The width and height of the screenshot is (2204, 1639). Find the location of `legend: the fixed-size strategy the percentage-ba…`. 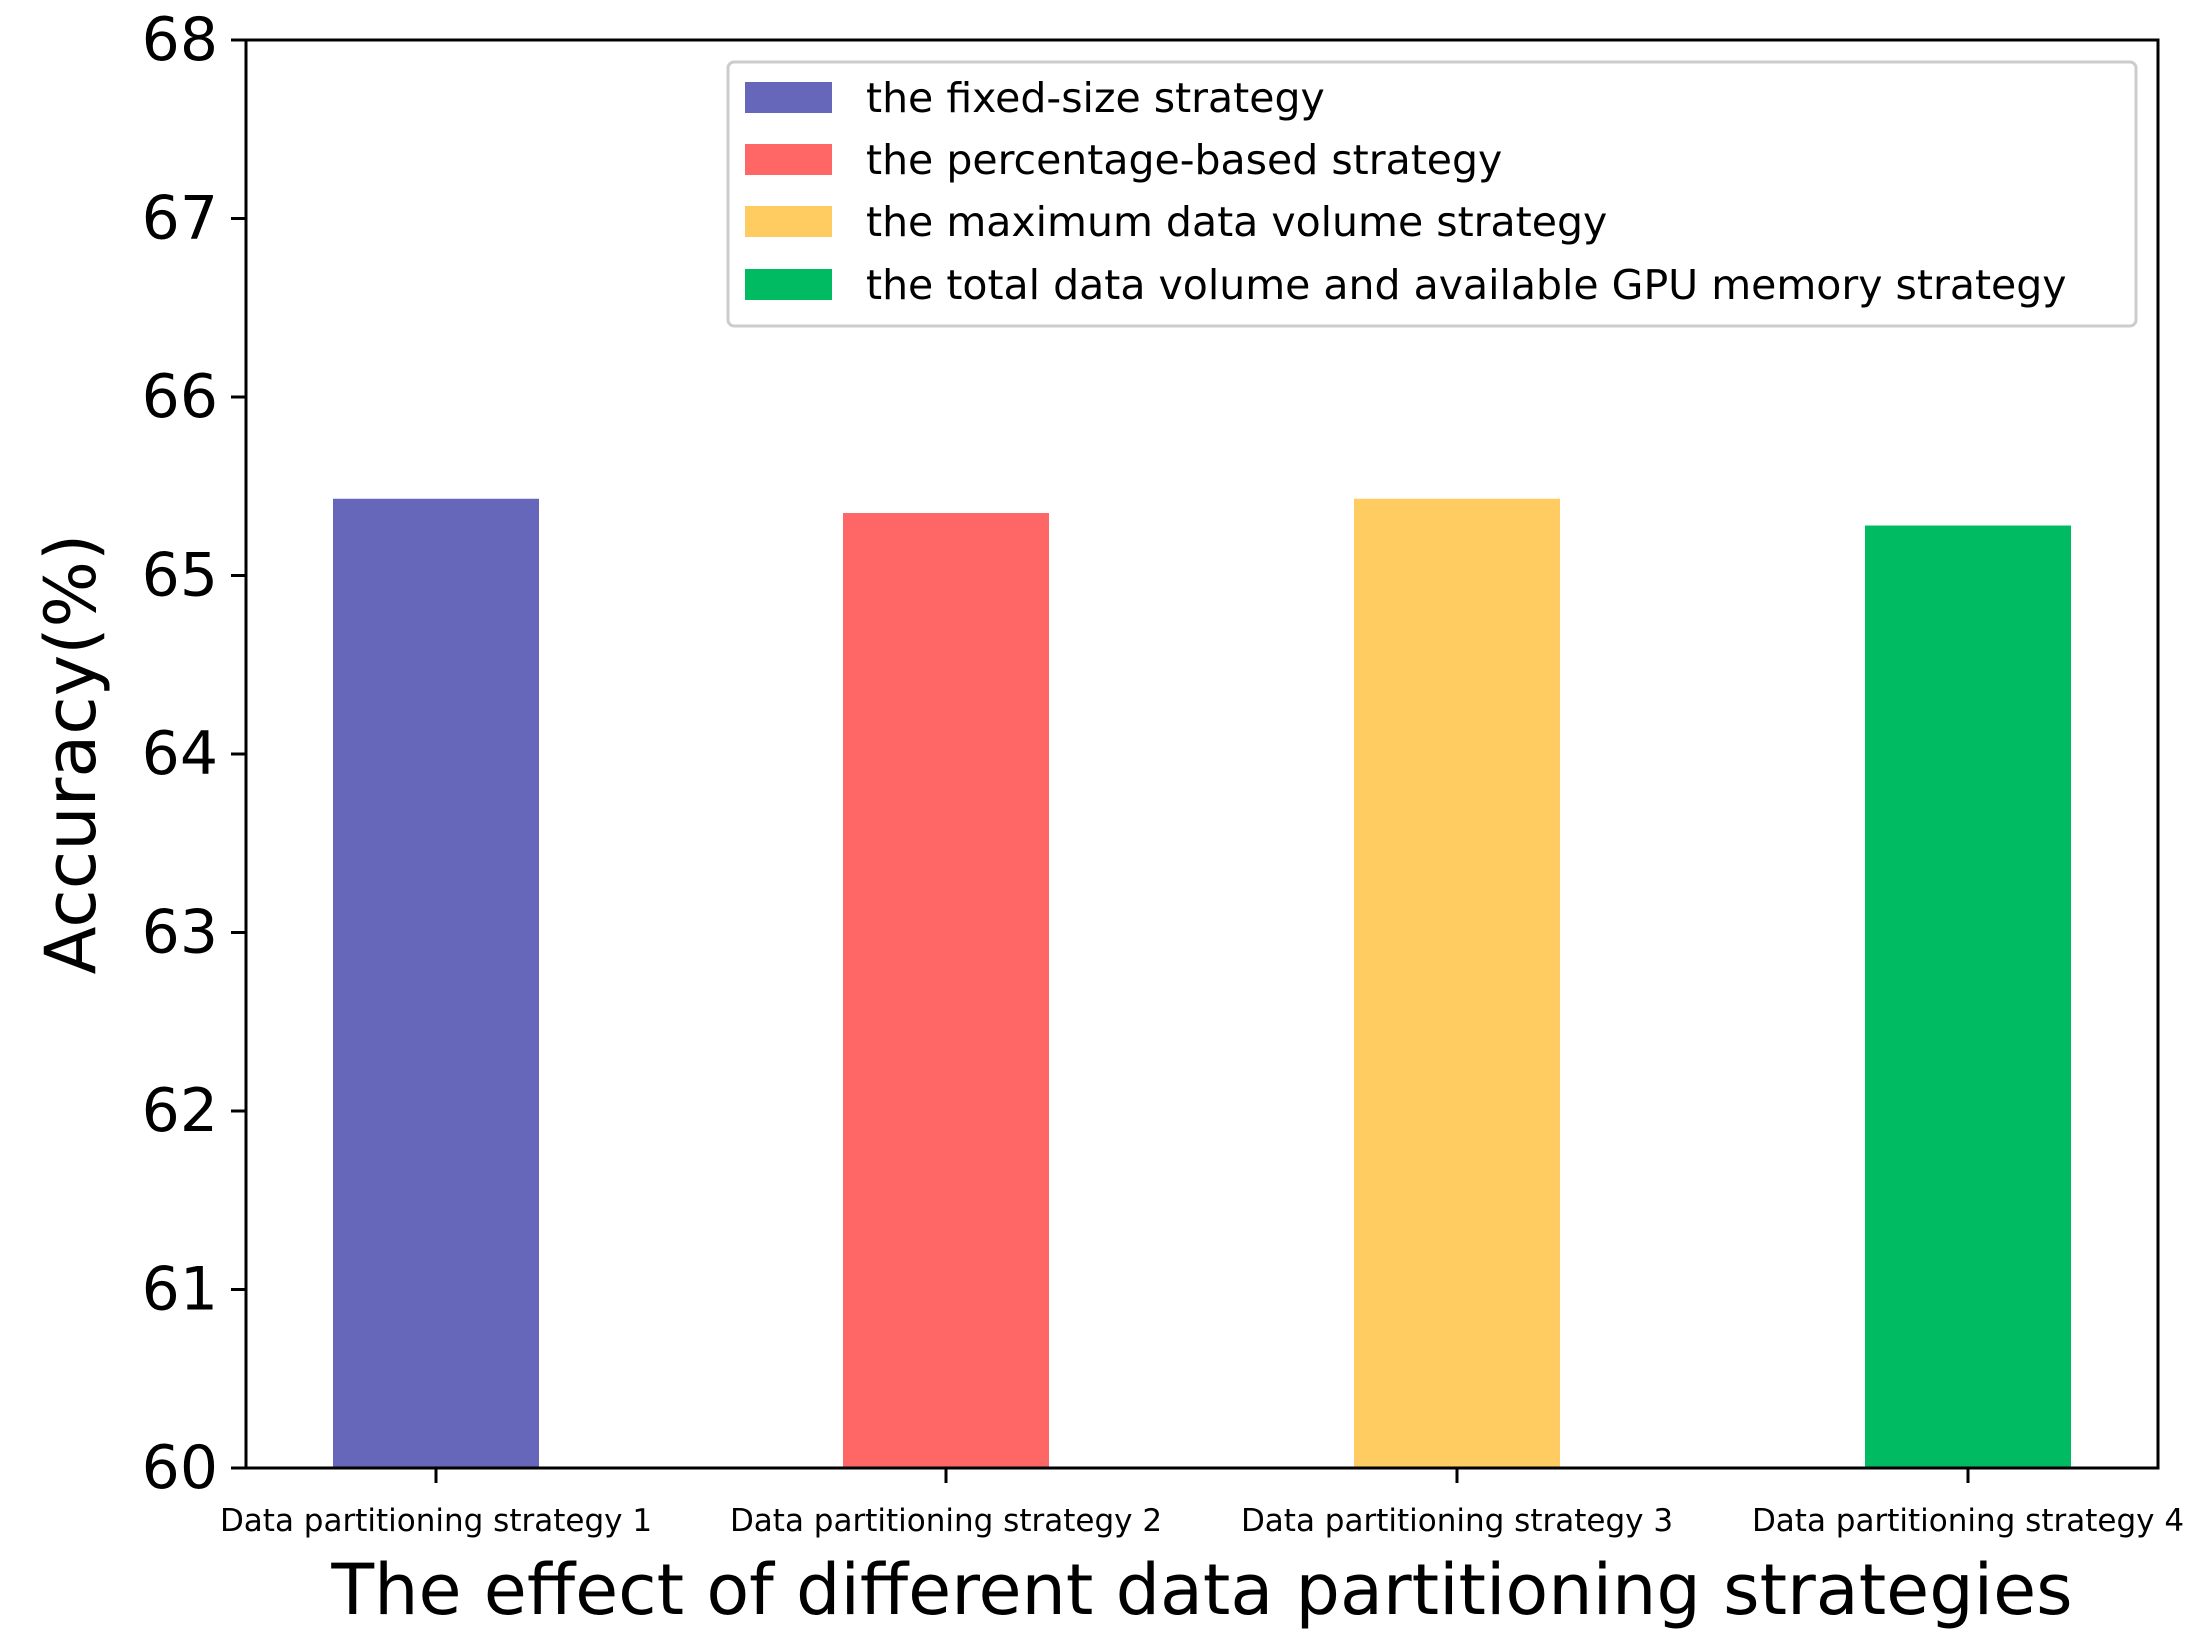

legend: the fixed-size strategy the percentage-ba… is located at coordinates (1432, 194).